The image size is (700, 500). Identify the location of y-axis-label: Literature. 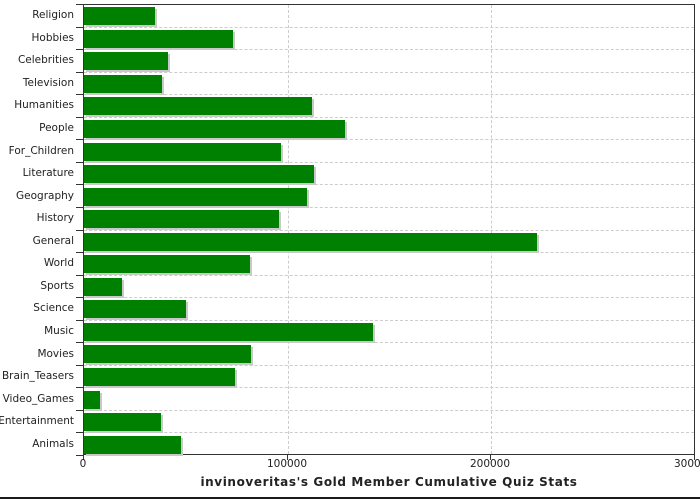
(48, 173).